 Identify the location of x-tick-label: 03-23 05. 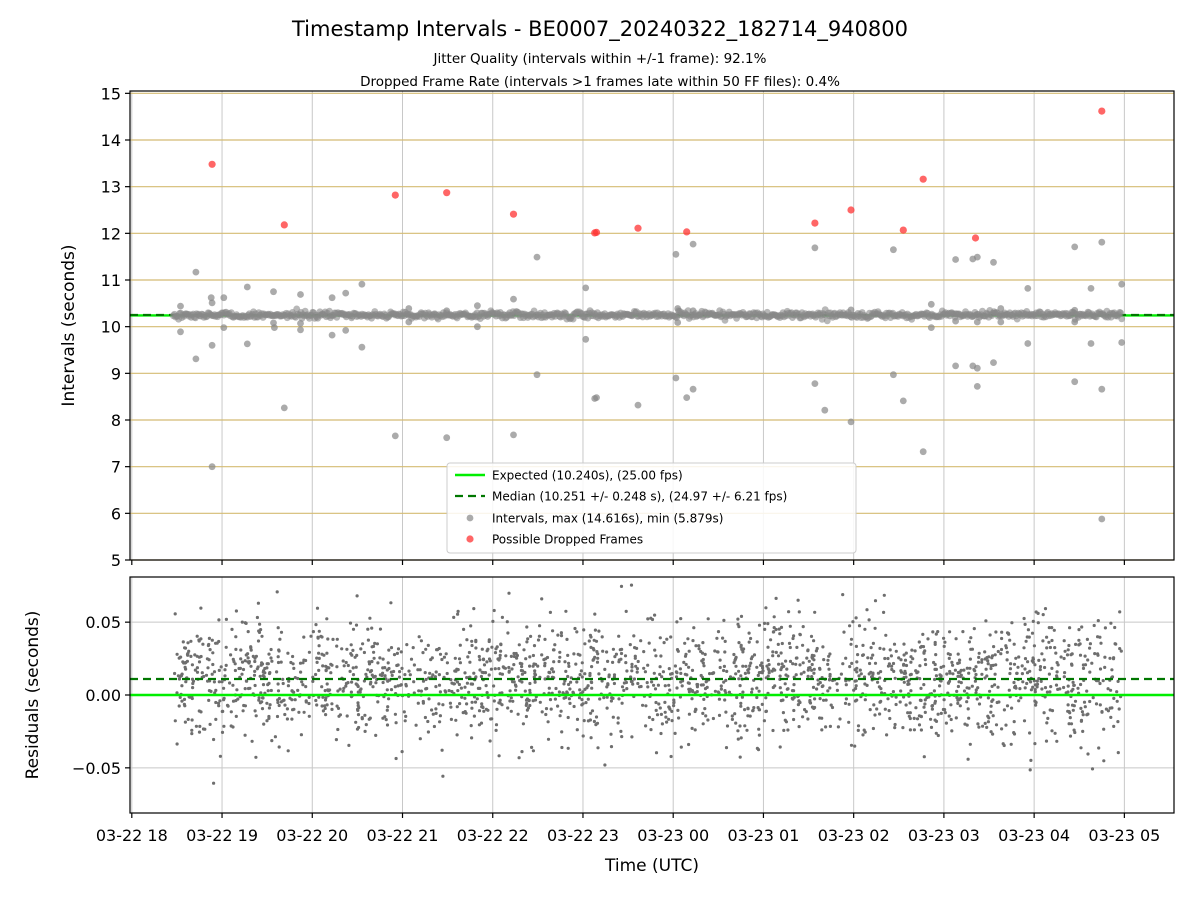
(1124, 835).